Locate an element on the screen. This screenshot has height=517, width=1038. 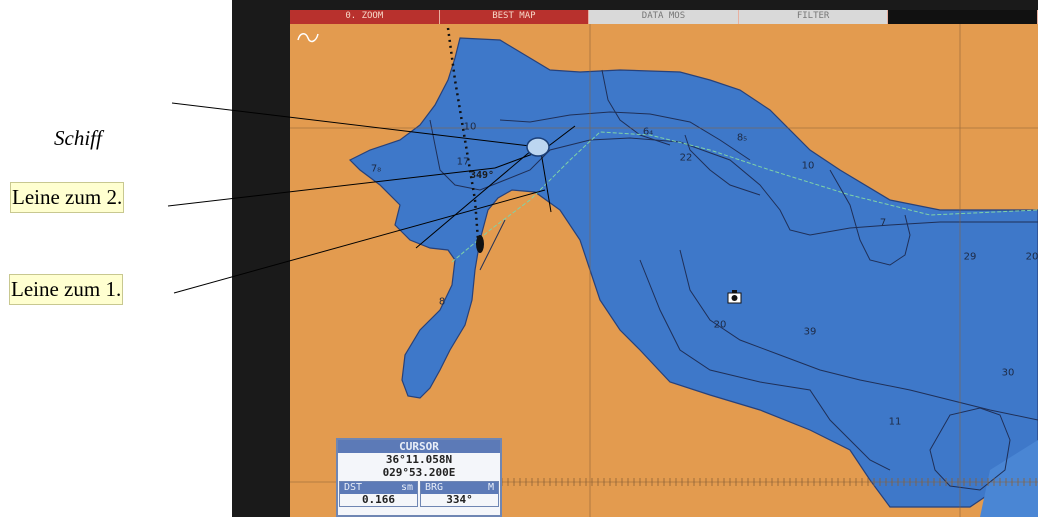
depth-label: 8₅ is located at coordinates (742, 138).